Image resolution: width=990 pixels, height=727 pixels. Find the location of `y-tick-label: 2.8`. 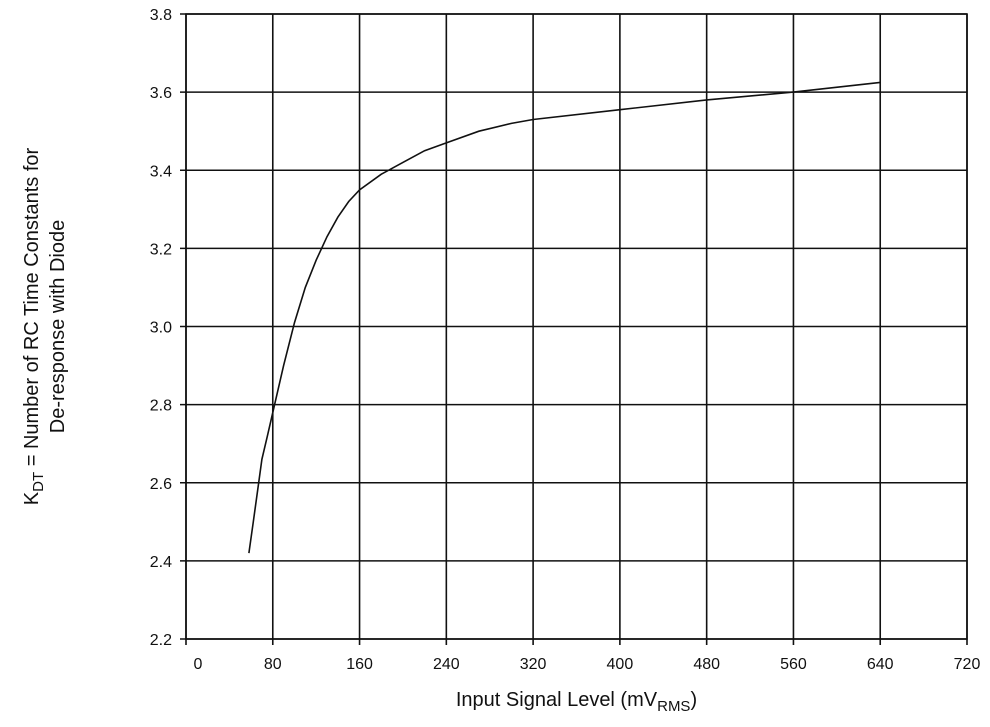

y-tick-label: 2.8 is located at coordinates (161, 406).